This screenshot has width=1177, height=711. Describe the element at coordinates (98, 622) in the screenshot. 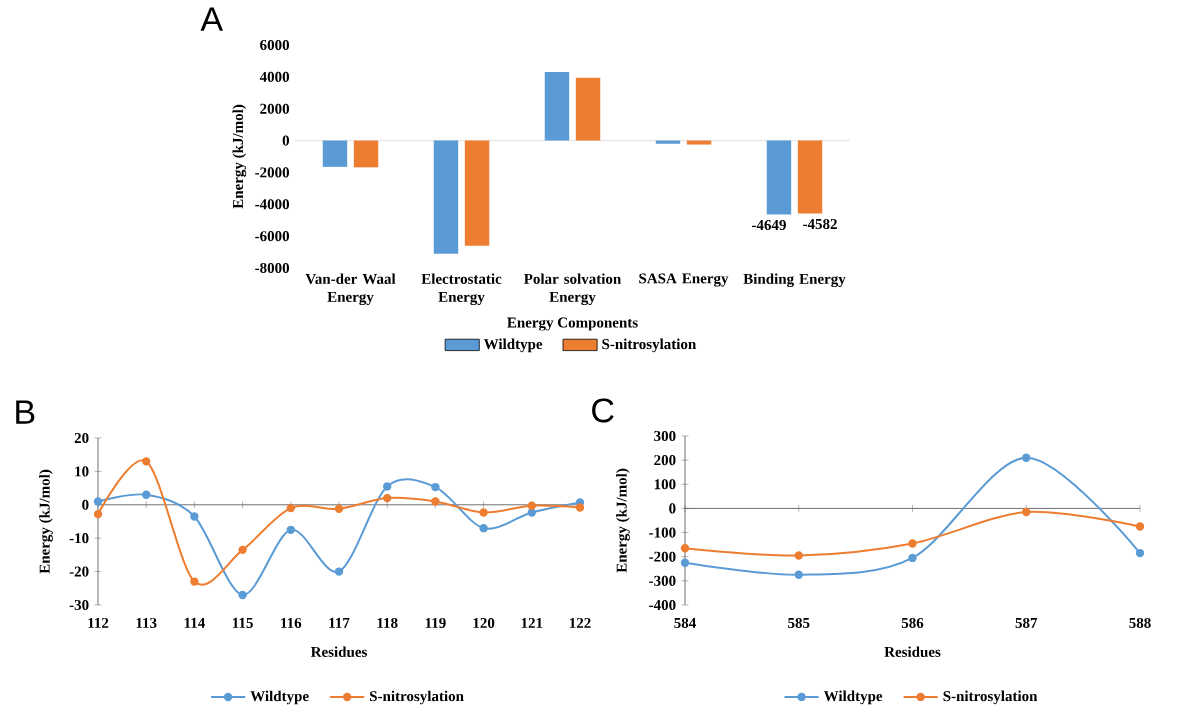

I see `x-tick-label: 112` at that location.